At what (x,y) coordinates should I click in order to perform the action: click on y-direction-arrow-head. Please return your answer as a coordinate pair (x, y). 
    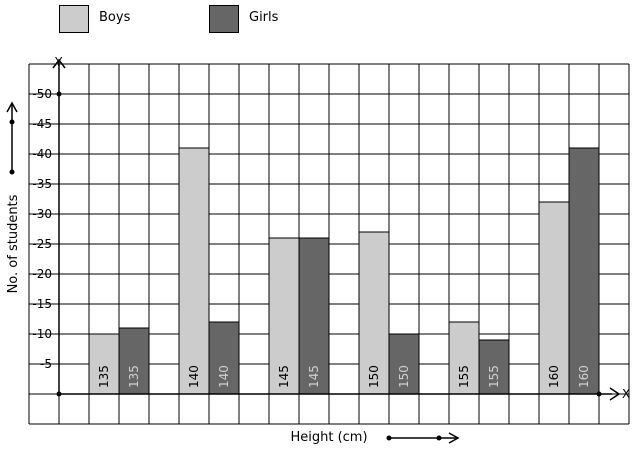
    Looking at the image, I should click on (12, 107).